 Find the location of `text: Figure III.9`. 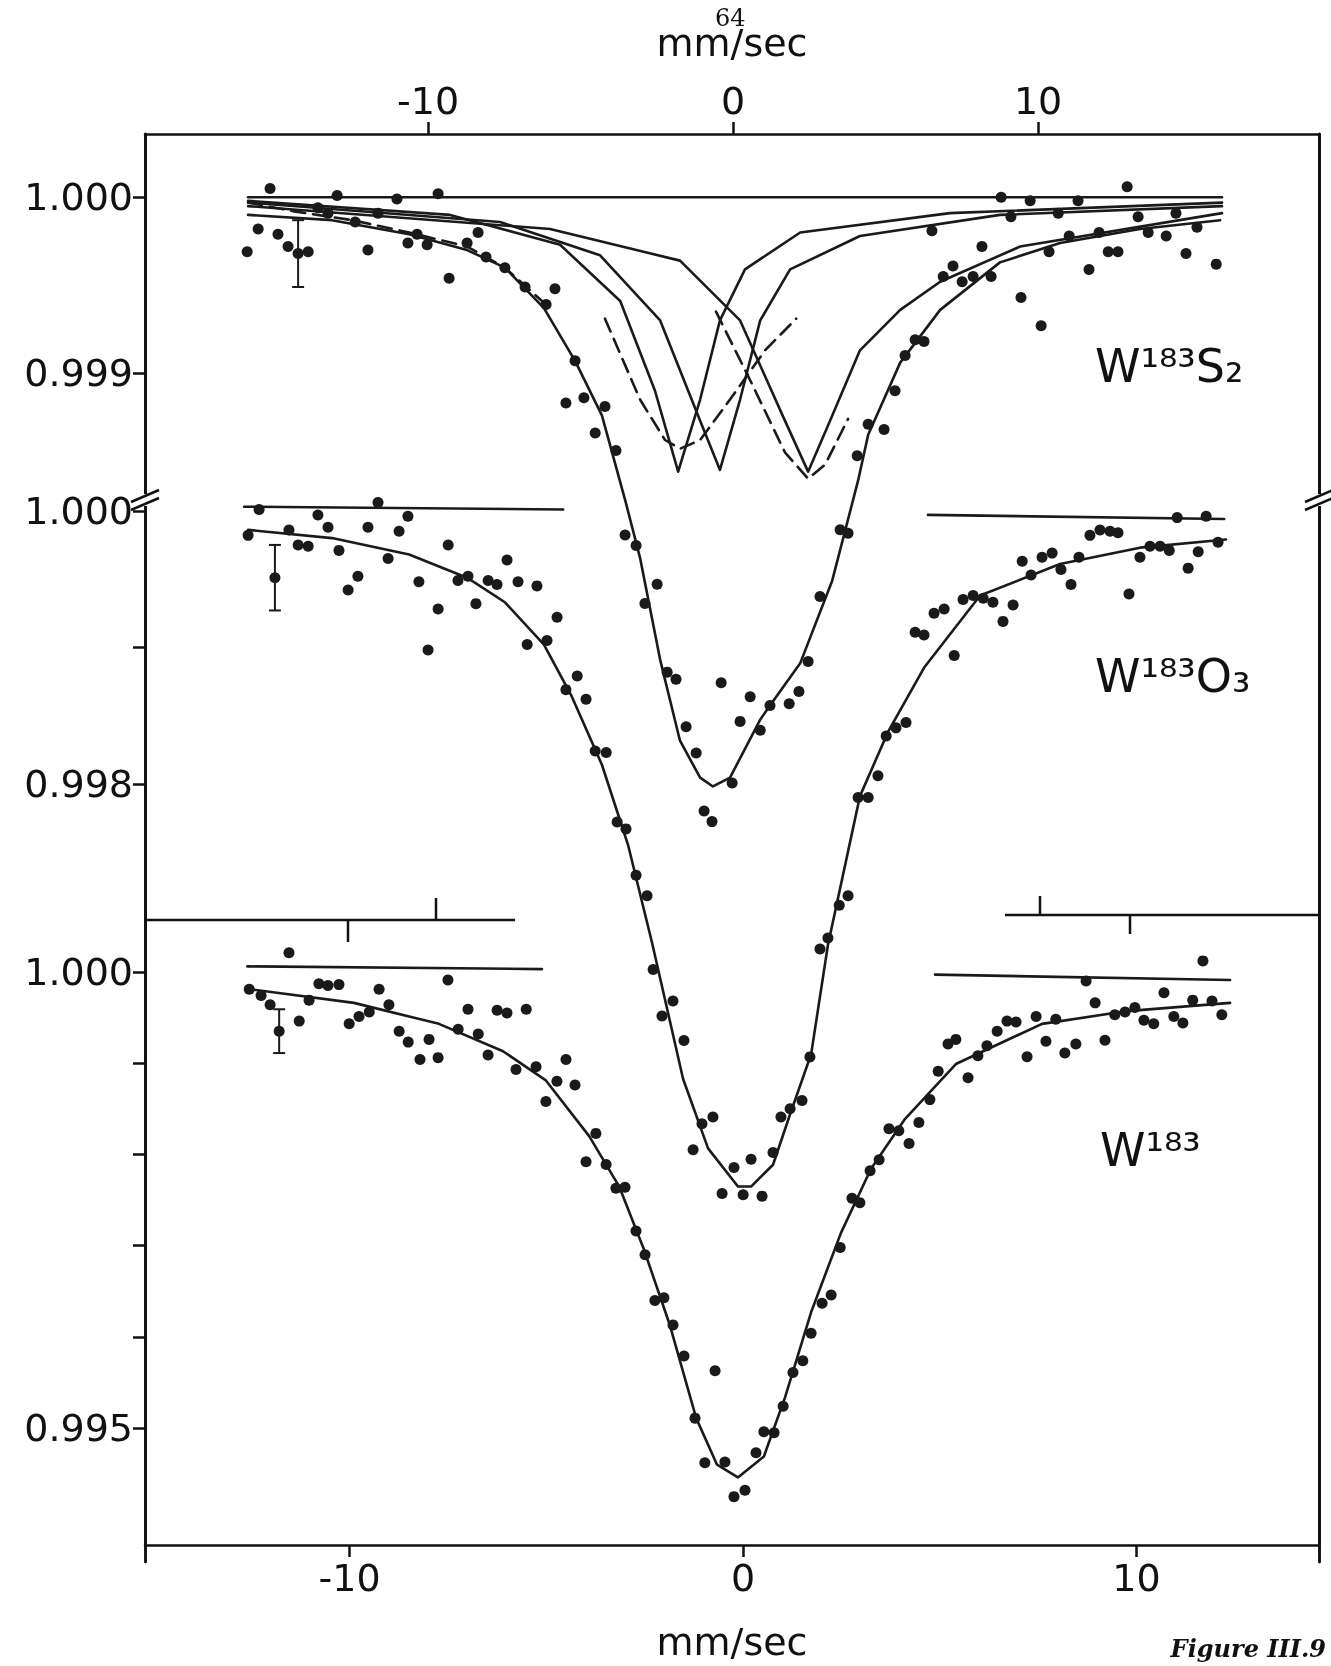

text: Figure III.9 is located at coordinates (1248, 1648).